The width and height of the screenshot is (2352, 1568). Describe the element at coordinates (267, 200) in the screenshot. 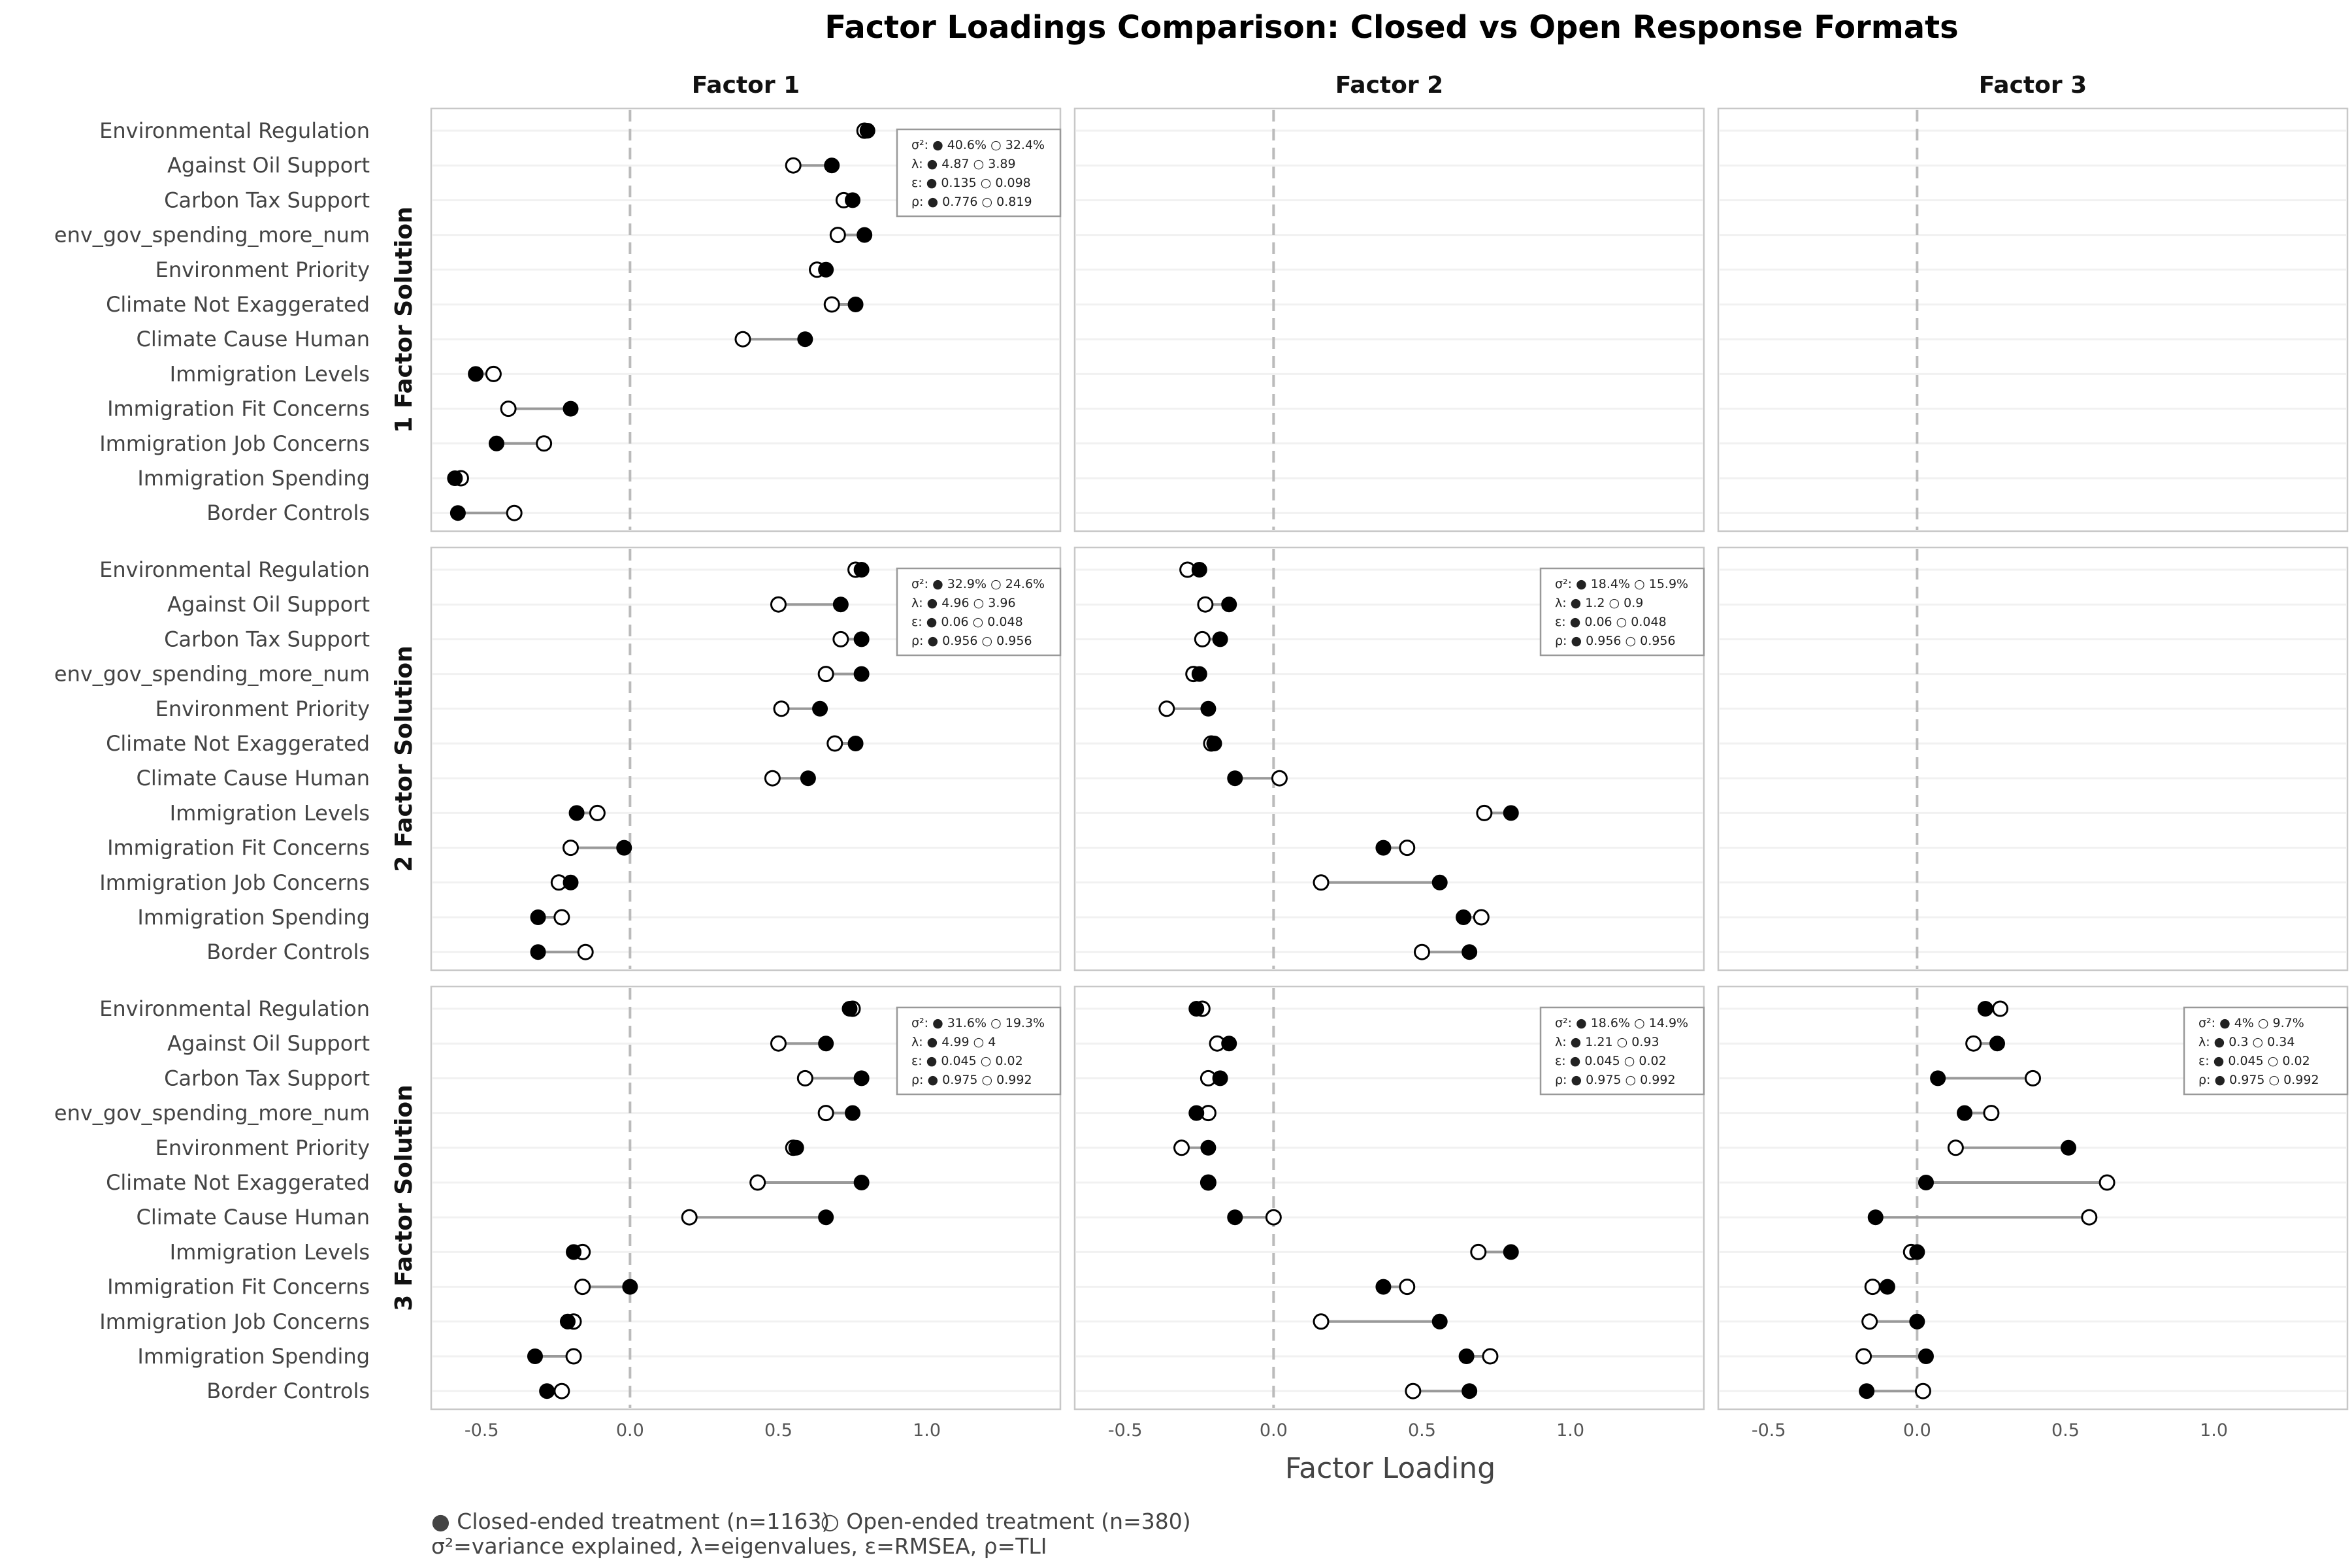

I see `item-label: Carbon Tax Support` at that location.